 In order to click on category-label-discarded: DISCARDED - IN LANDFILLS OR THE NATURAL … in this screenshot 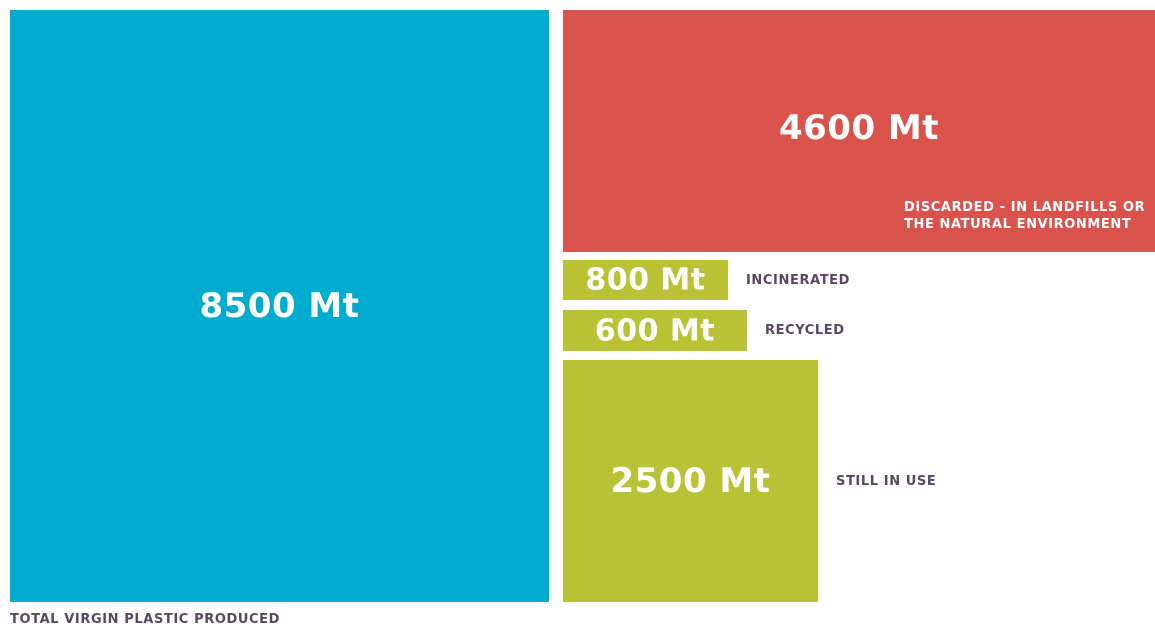, I will do `click(1026, 216)`.